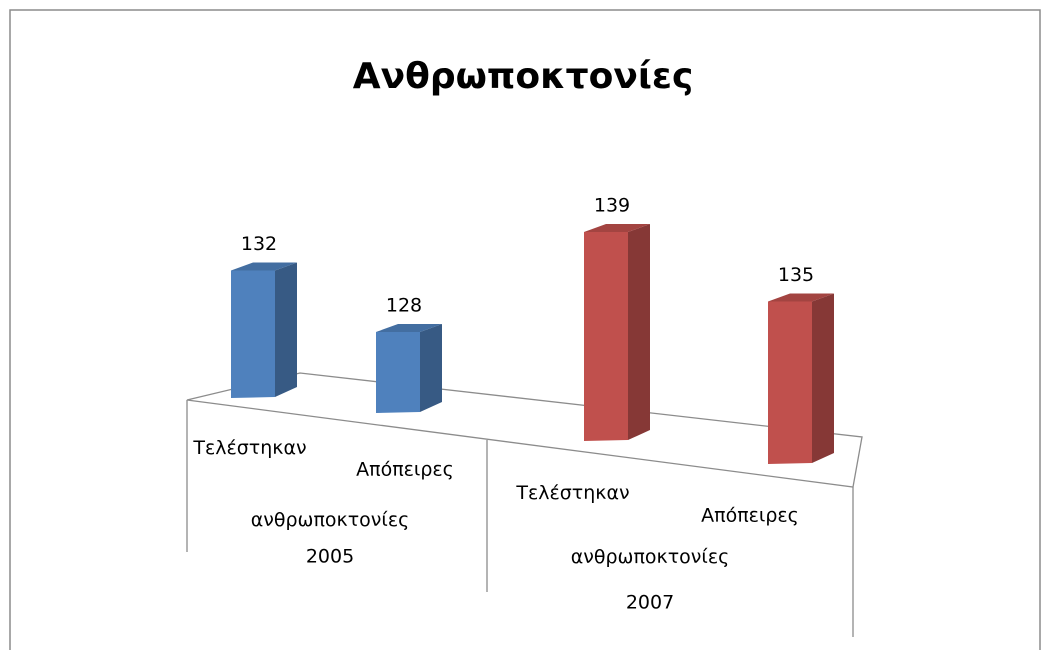 This screenshot has width=1049, height=650. Describe the element at coordinates (330, 557) in the screenshot. I see `group-label: 2005` at that location.